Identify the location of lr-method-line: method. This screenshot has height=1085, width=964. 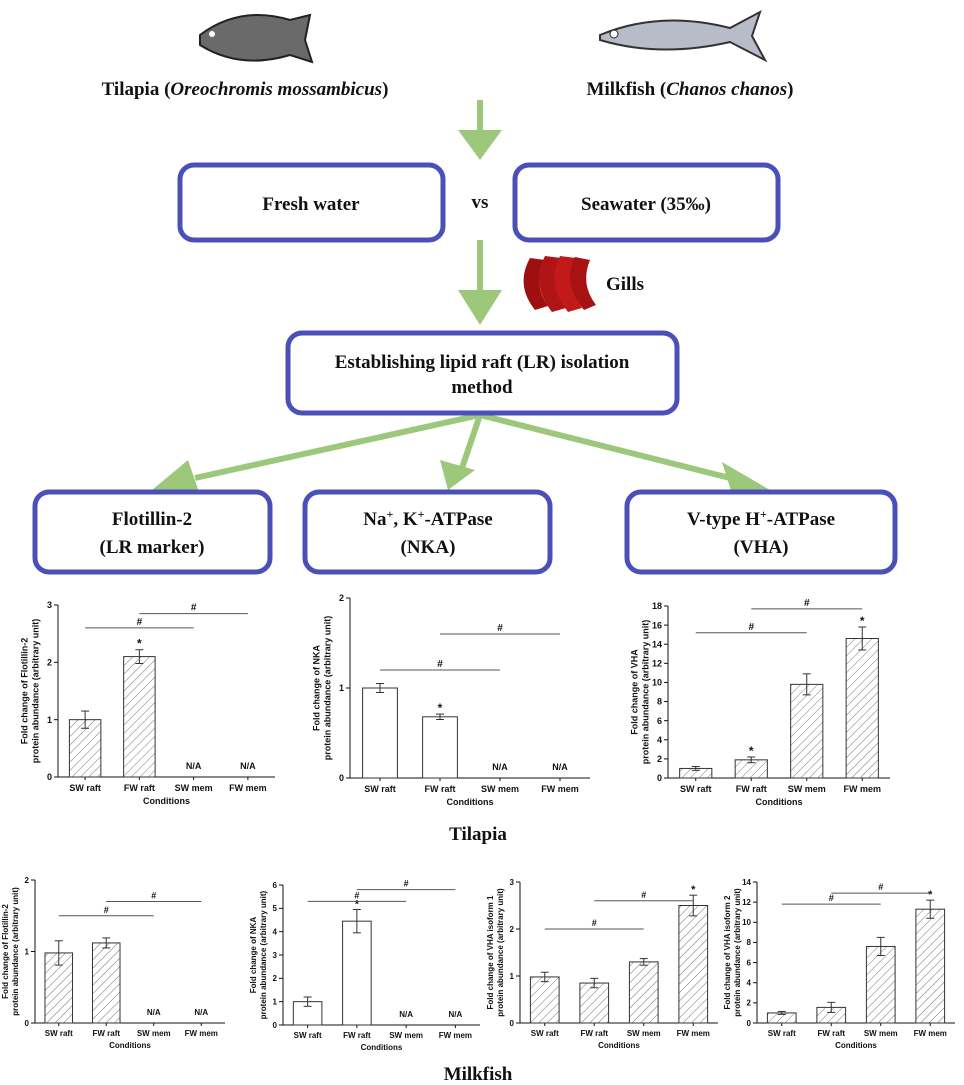
(482, 387).